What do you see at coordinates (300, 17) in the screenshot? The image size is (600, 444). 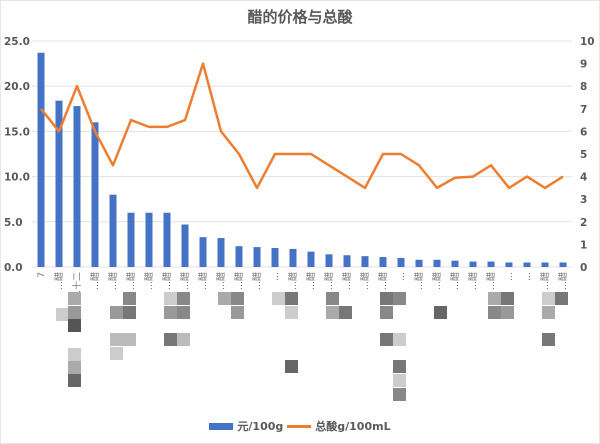 I see `chart-title: 醋的价格与总酸` at bounding box center [300, 17].